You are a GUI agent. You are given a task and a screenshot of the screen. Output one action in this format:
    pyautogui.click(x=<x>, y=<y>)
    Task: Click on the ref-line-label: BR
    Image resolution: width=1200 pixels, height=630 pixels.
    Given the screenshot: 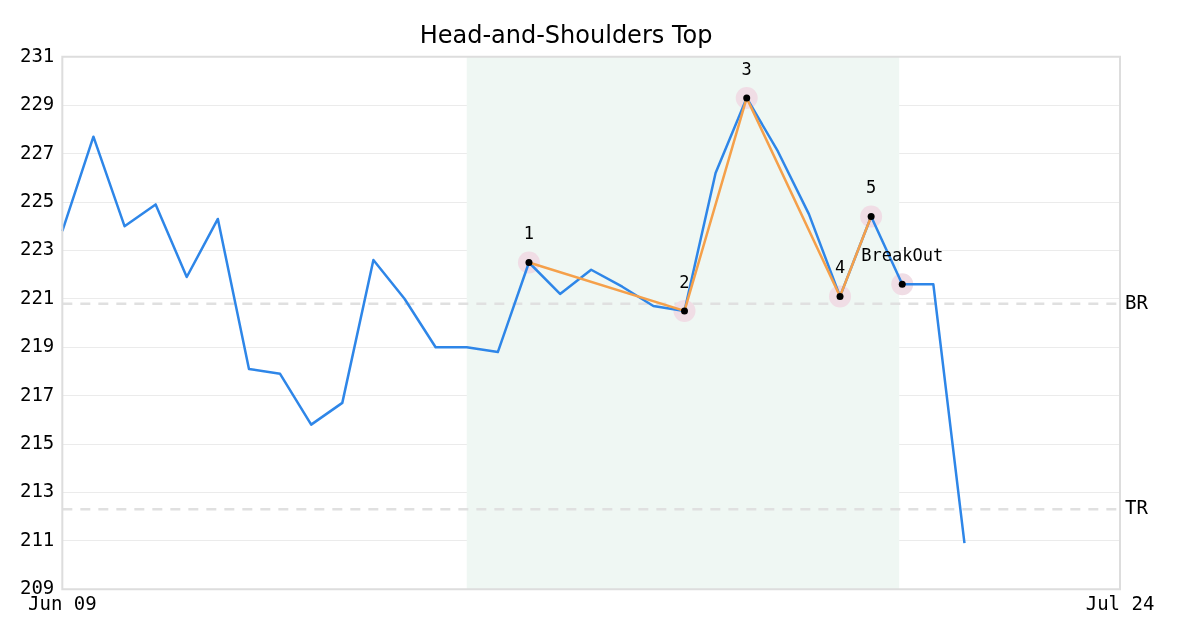 What is the action you would take?
    pyautogui.click(x=1137, y=301)
    